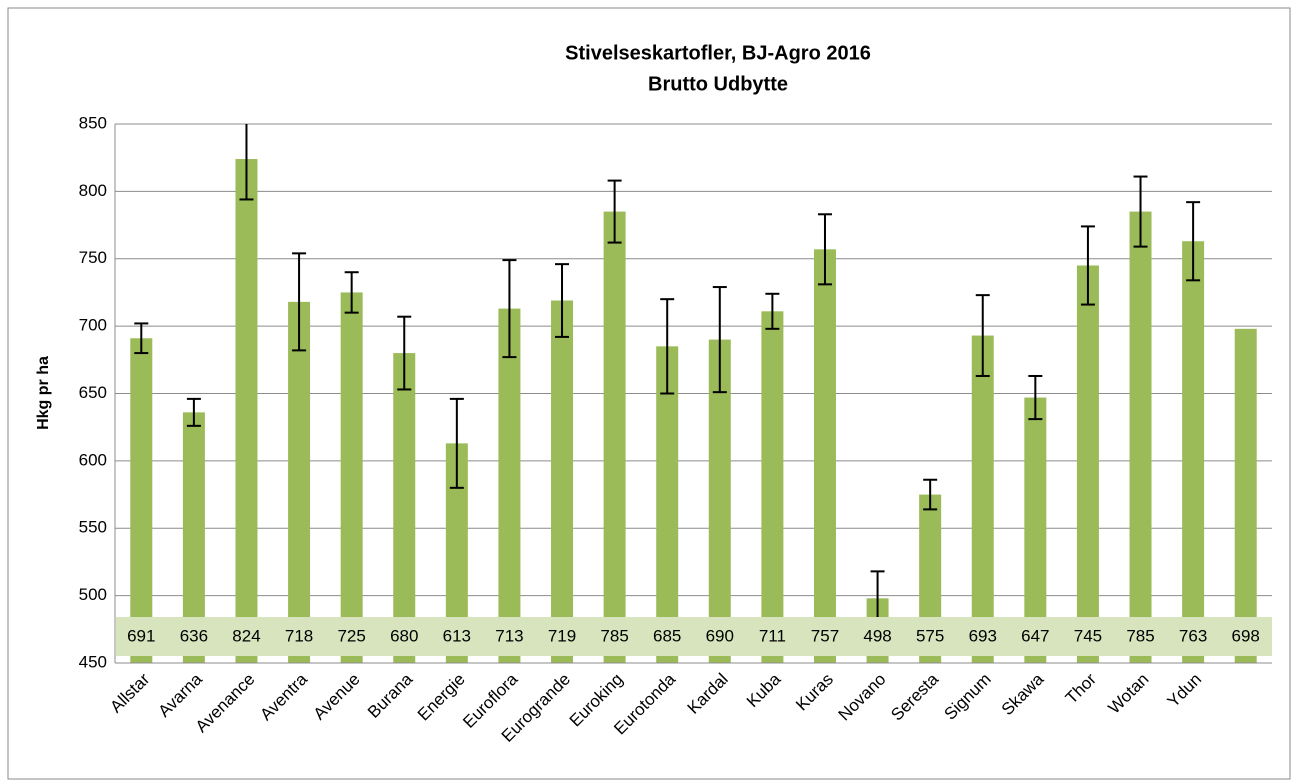 The image size is (1292, 781). Describe the element at coordinates (93, 661) in the screenshot. I see `y-tick-label: 450` at that location.